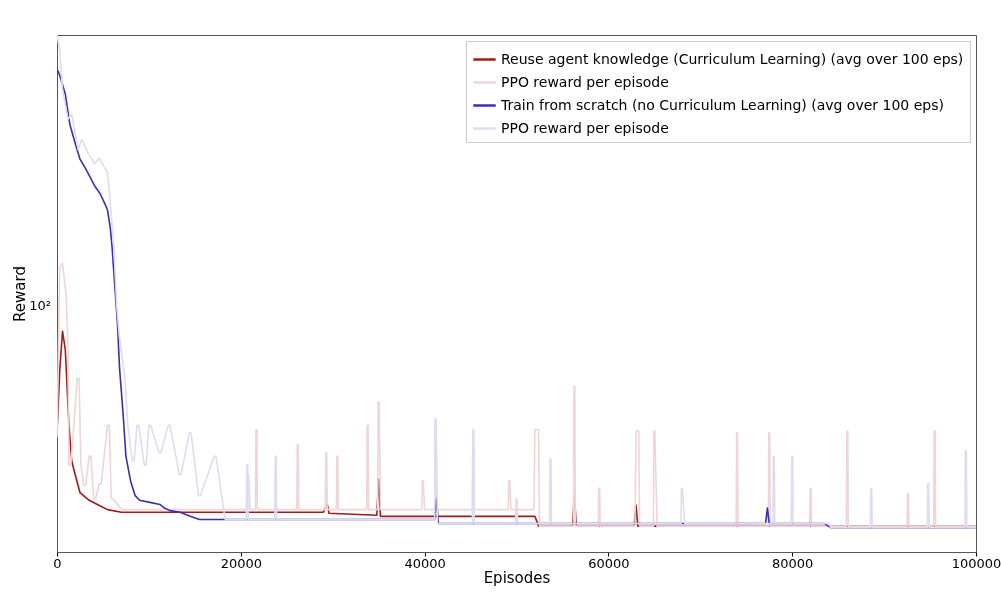 This screenshot has width=1001, height=592. What do you see at coordinates (19, 294) in the screenshot?
I see `y-axis-title: Reward` at bounding box center [19, 294].